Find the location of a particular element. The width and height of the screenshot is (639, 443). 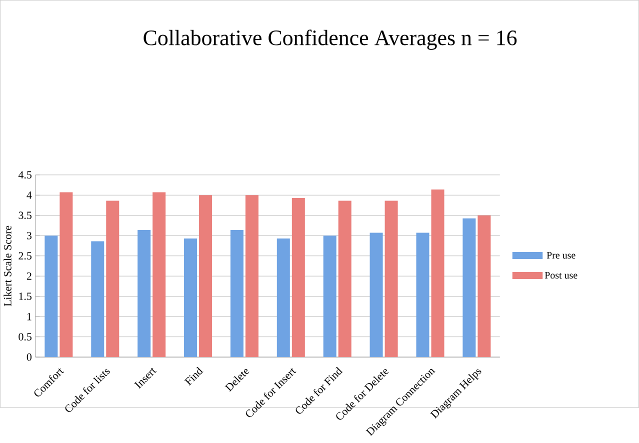

y-tick-label: 0.5 is located at coordinates (25, 337).